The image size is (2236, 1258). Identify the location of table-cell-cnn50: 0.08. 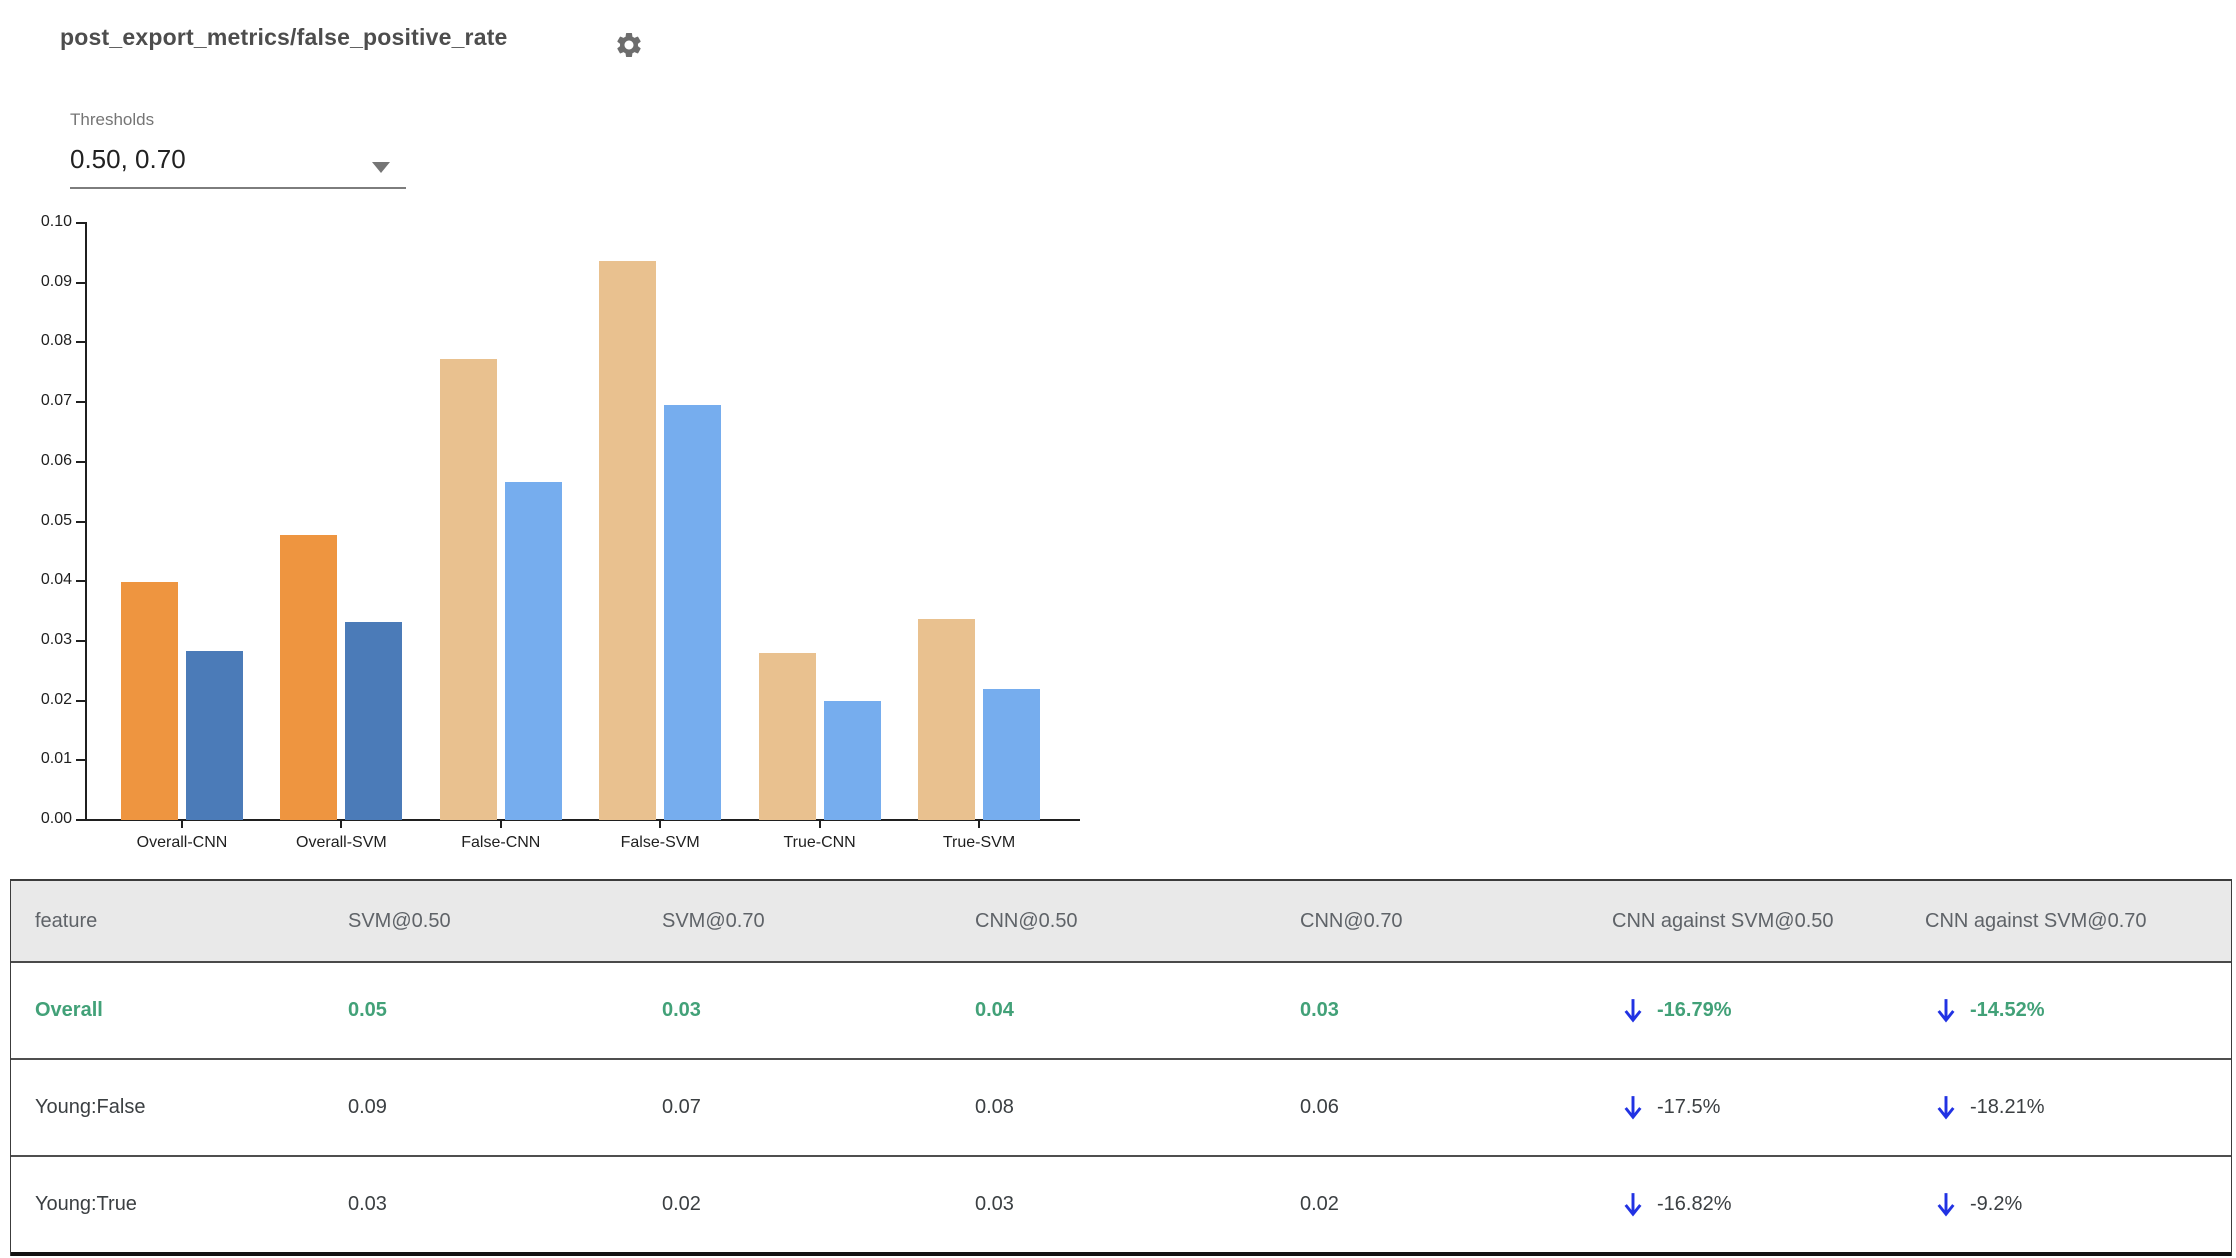
(994, 1107).